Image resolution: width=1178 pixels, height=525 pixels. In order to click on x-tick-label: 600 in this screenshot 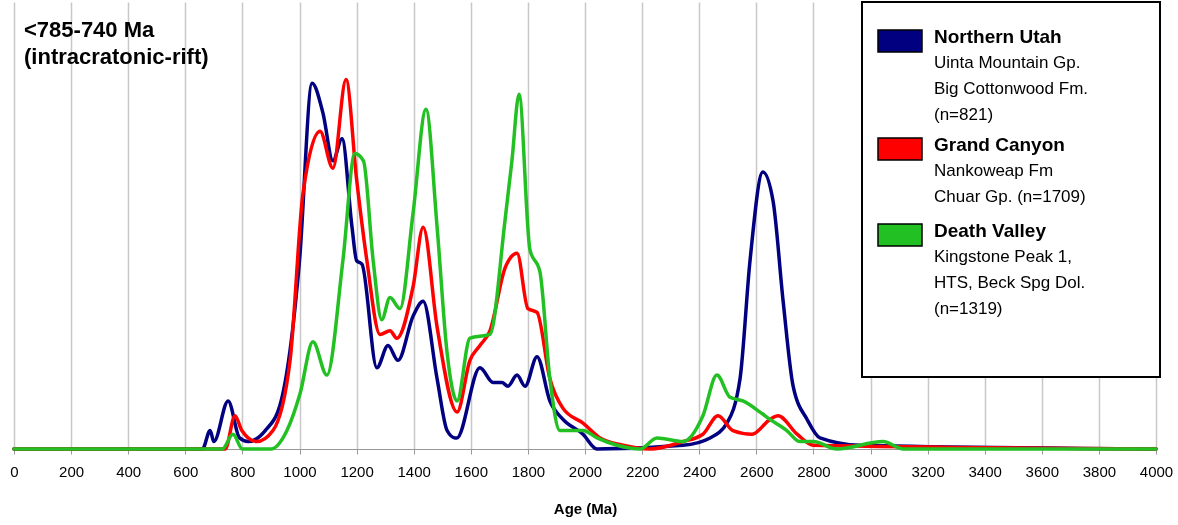, I will do `click(186, 471)`.